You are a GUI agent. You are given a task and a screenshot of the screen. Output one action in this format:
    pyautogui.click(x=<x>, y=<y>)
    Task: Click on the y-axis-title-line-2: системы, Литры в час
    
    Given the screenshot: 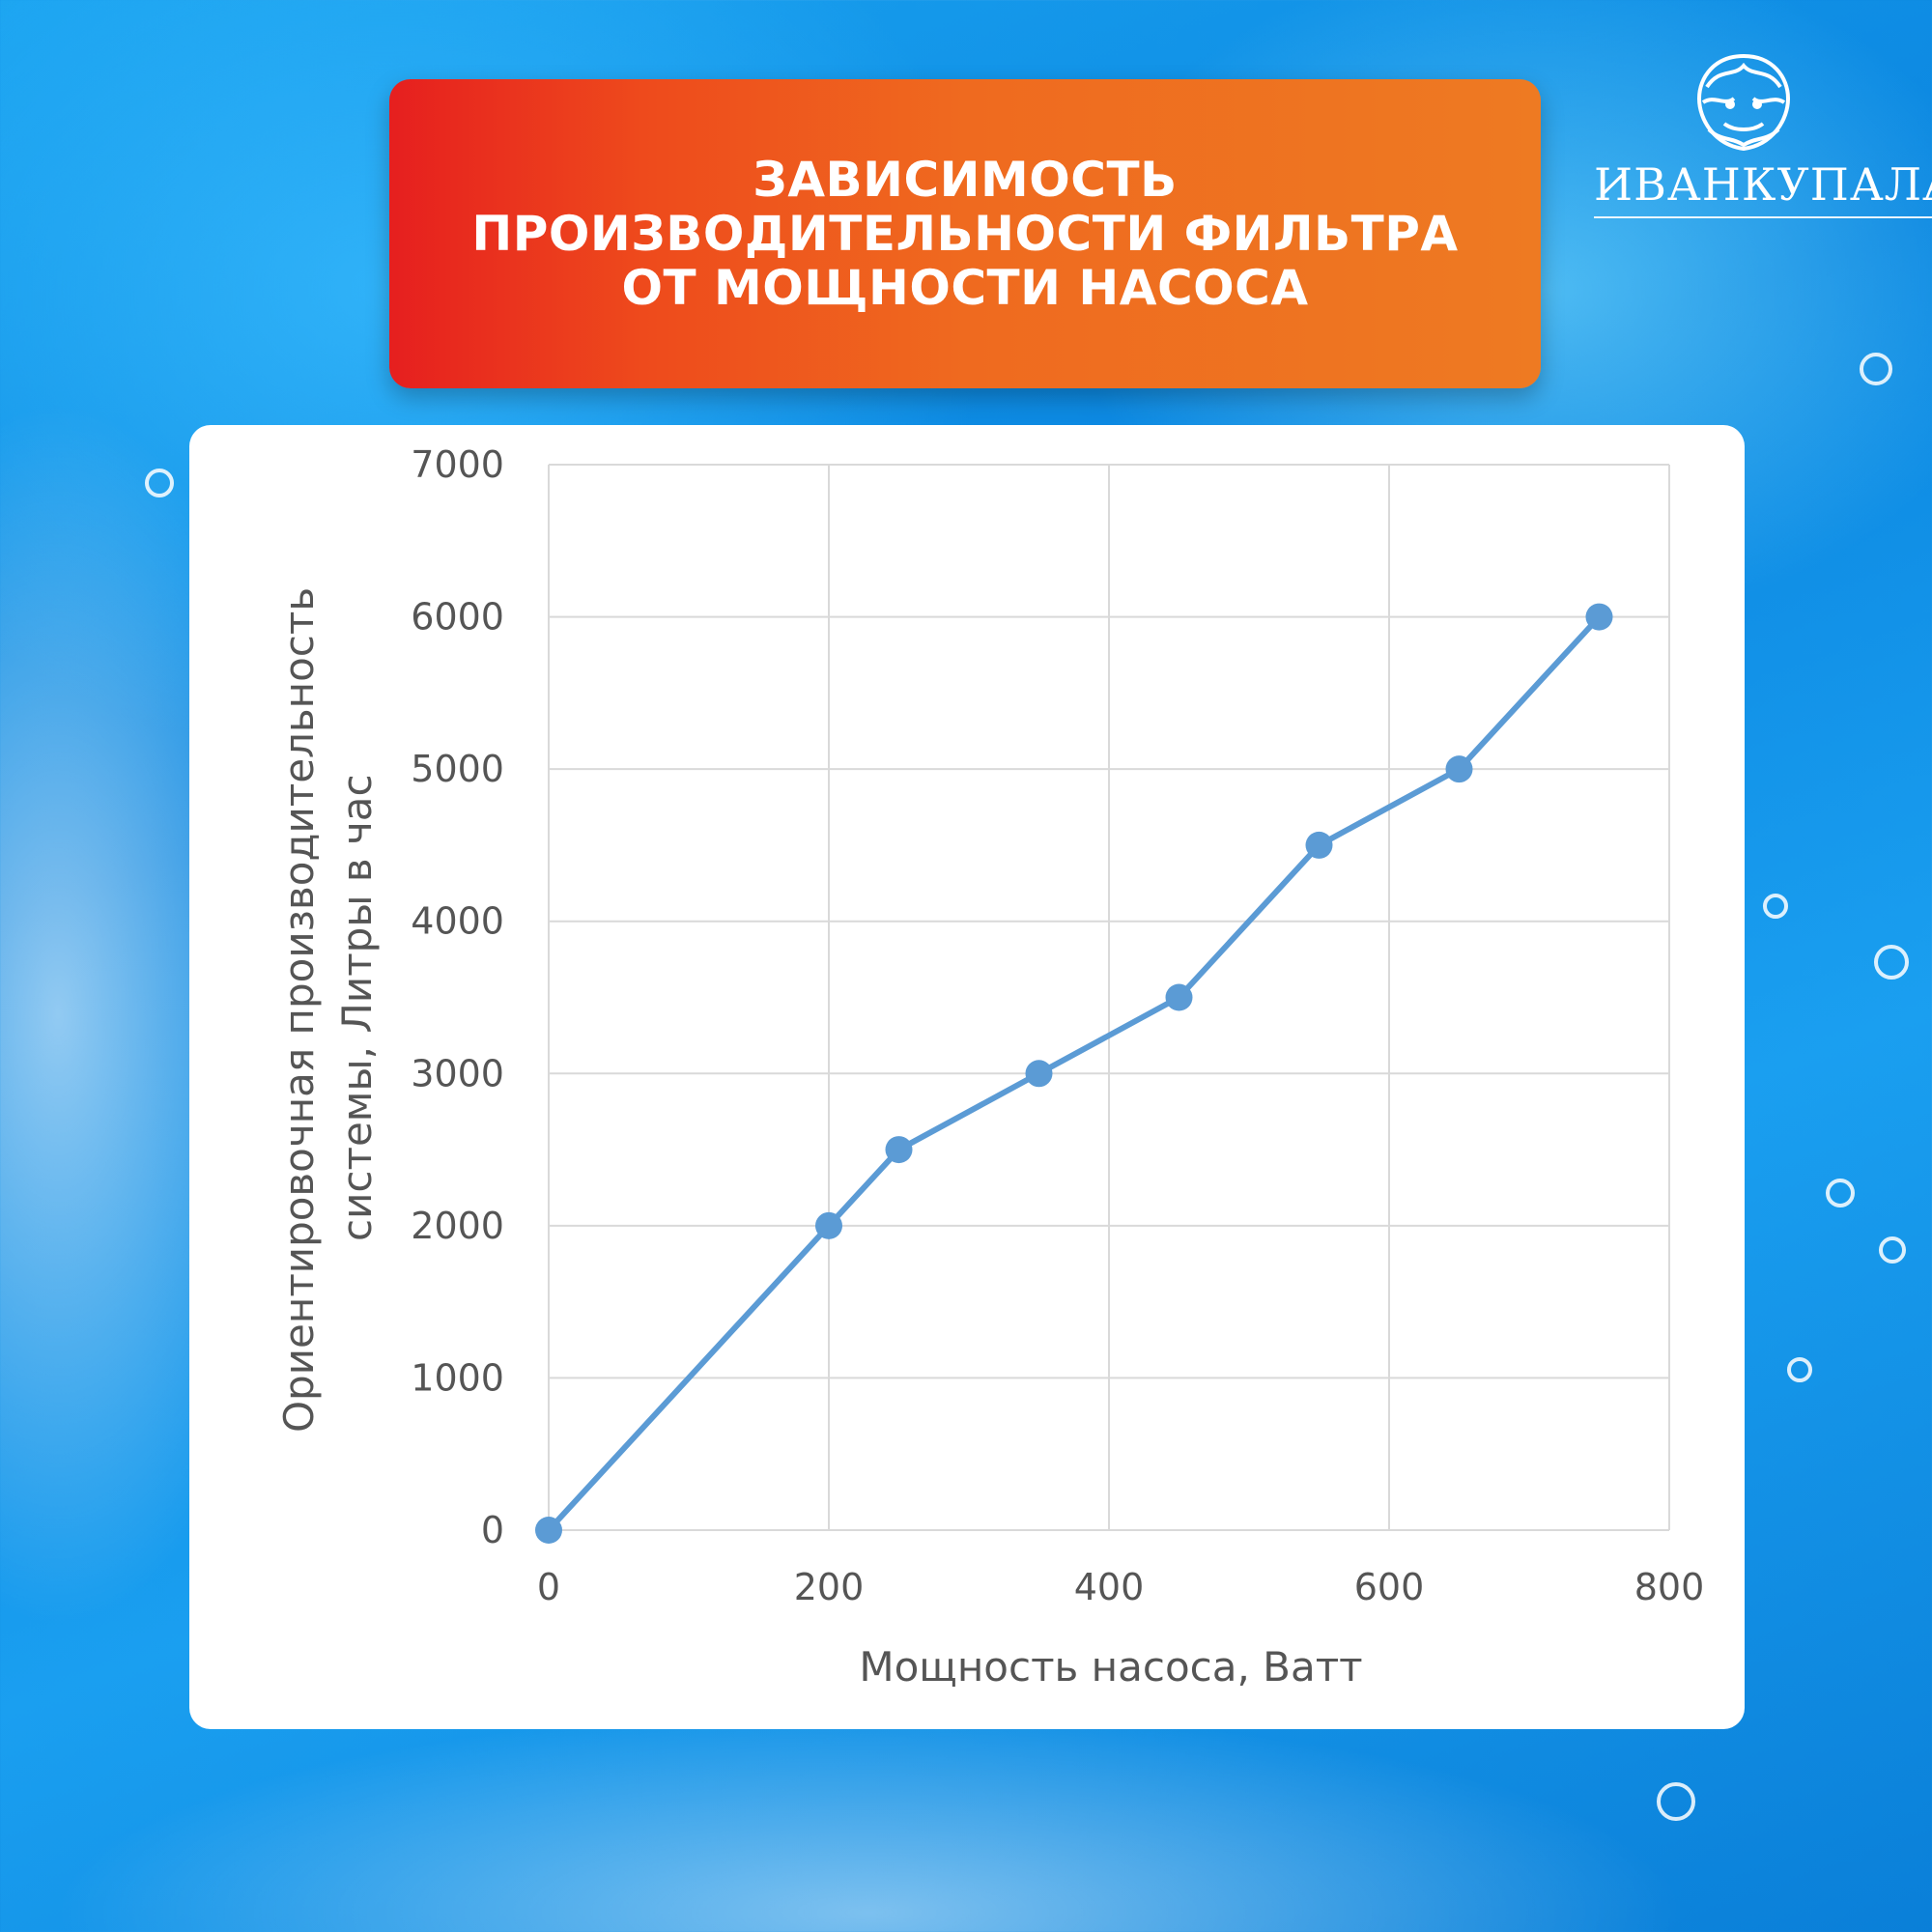 What is the action you would take?
    pyautogui.click(x=357, y=1008)
    